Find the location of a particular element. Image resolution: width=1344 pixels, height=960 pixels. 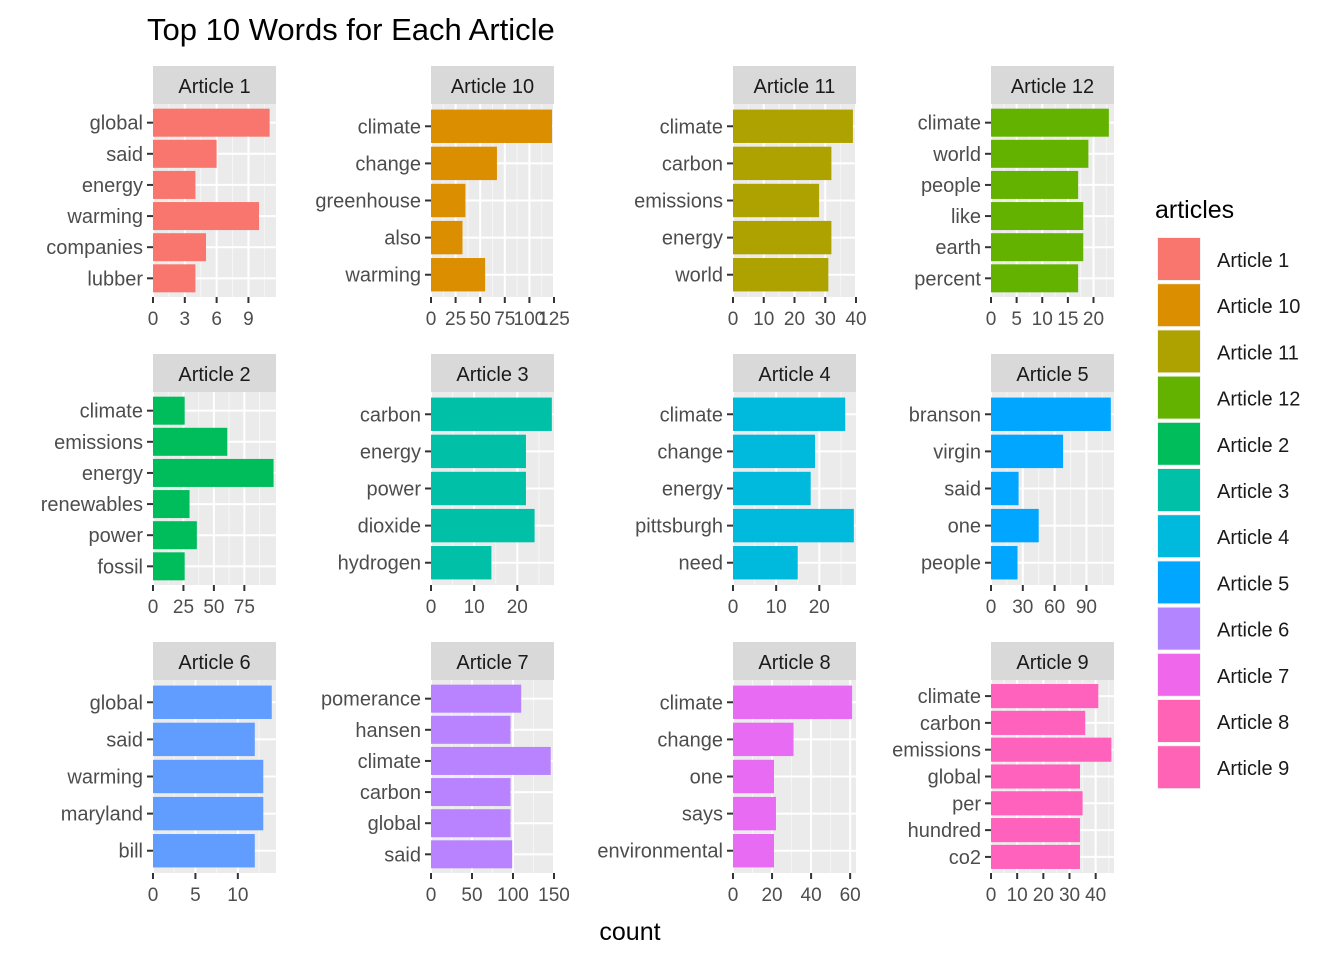

legend-entry: Article 1 is located at coordinates (1223, 259).